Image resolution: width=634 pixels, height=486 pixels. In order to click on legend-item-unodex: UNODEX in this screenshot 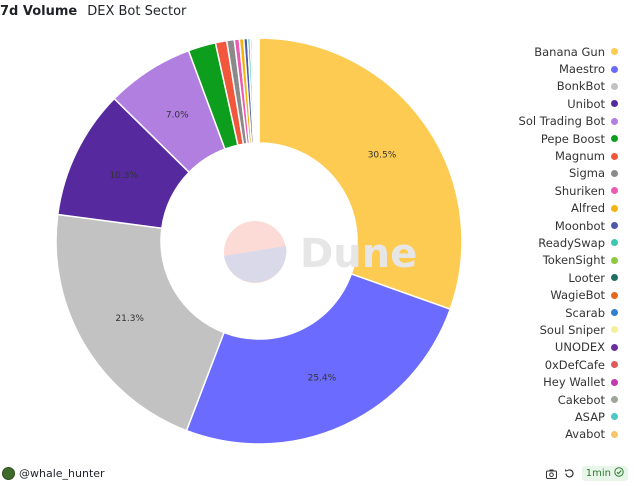, I will do `click(568, 347)`.